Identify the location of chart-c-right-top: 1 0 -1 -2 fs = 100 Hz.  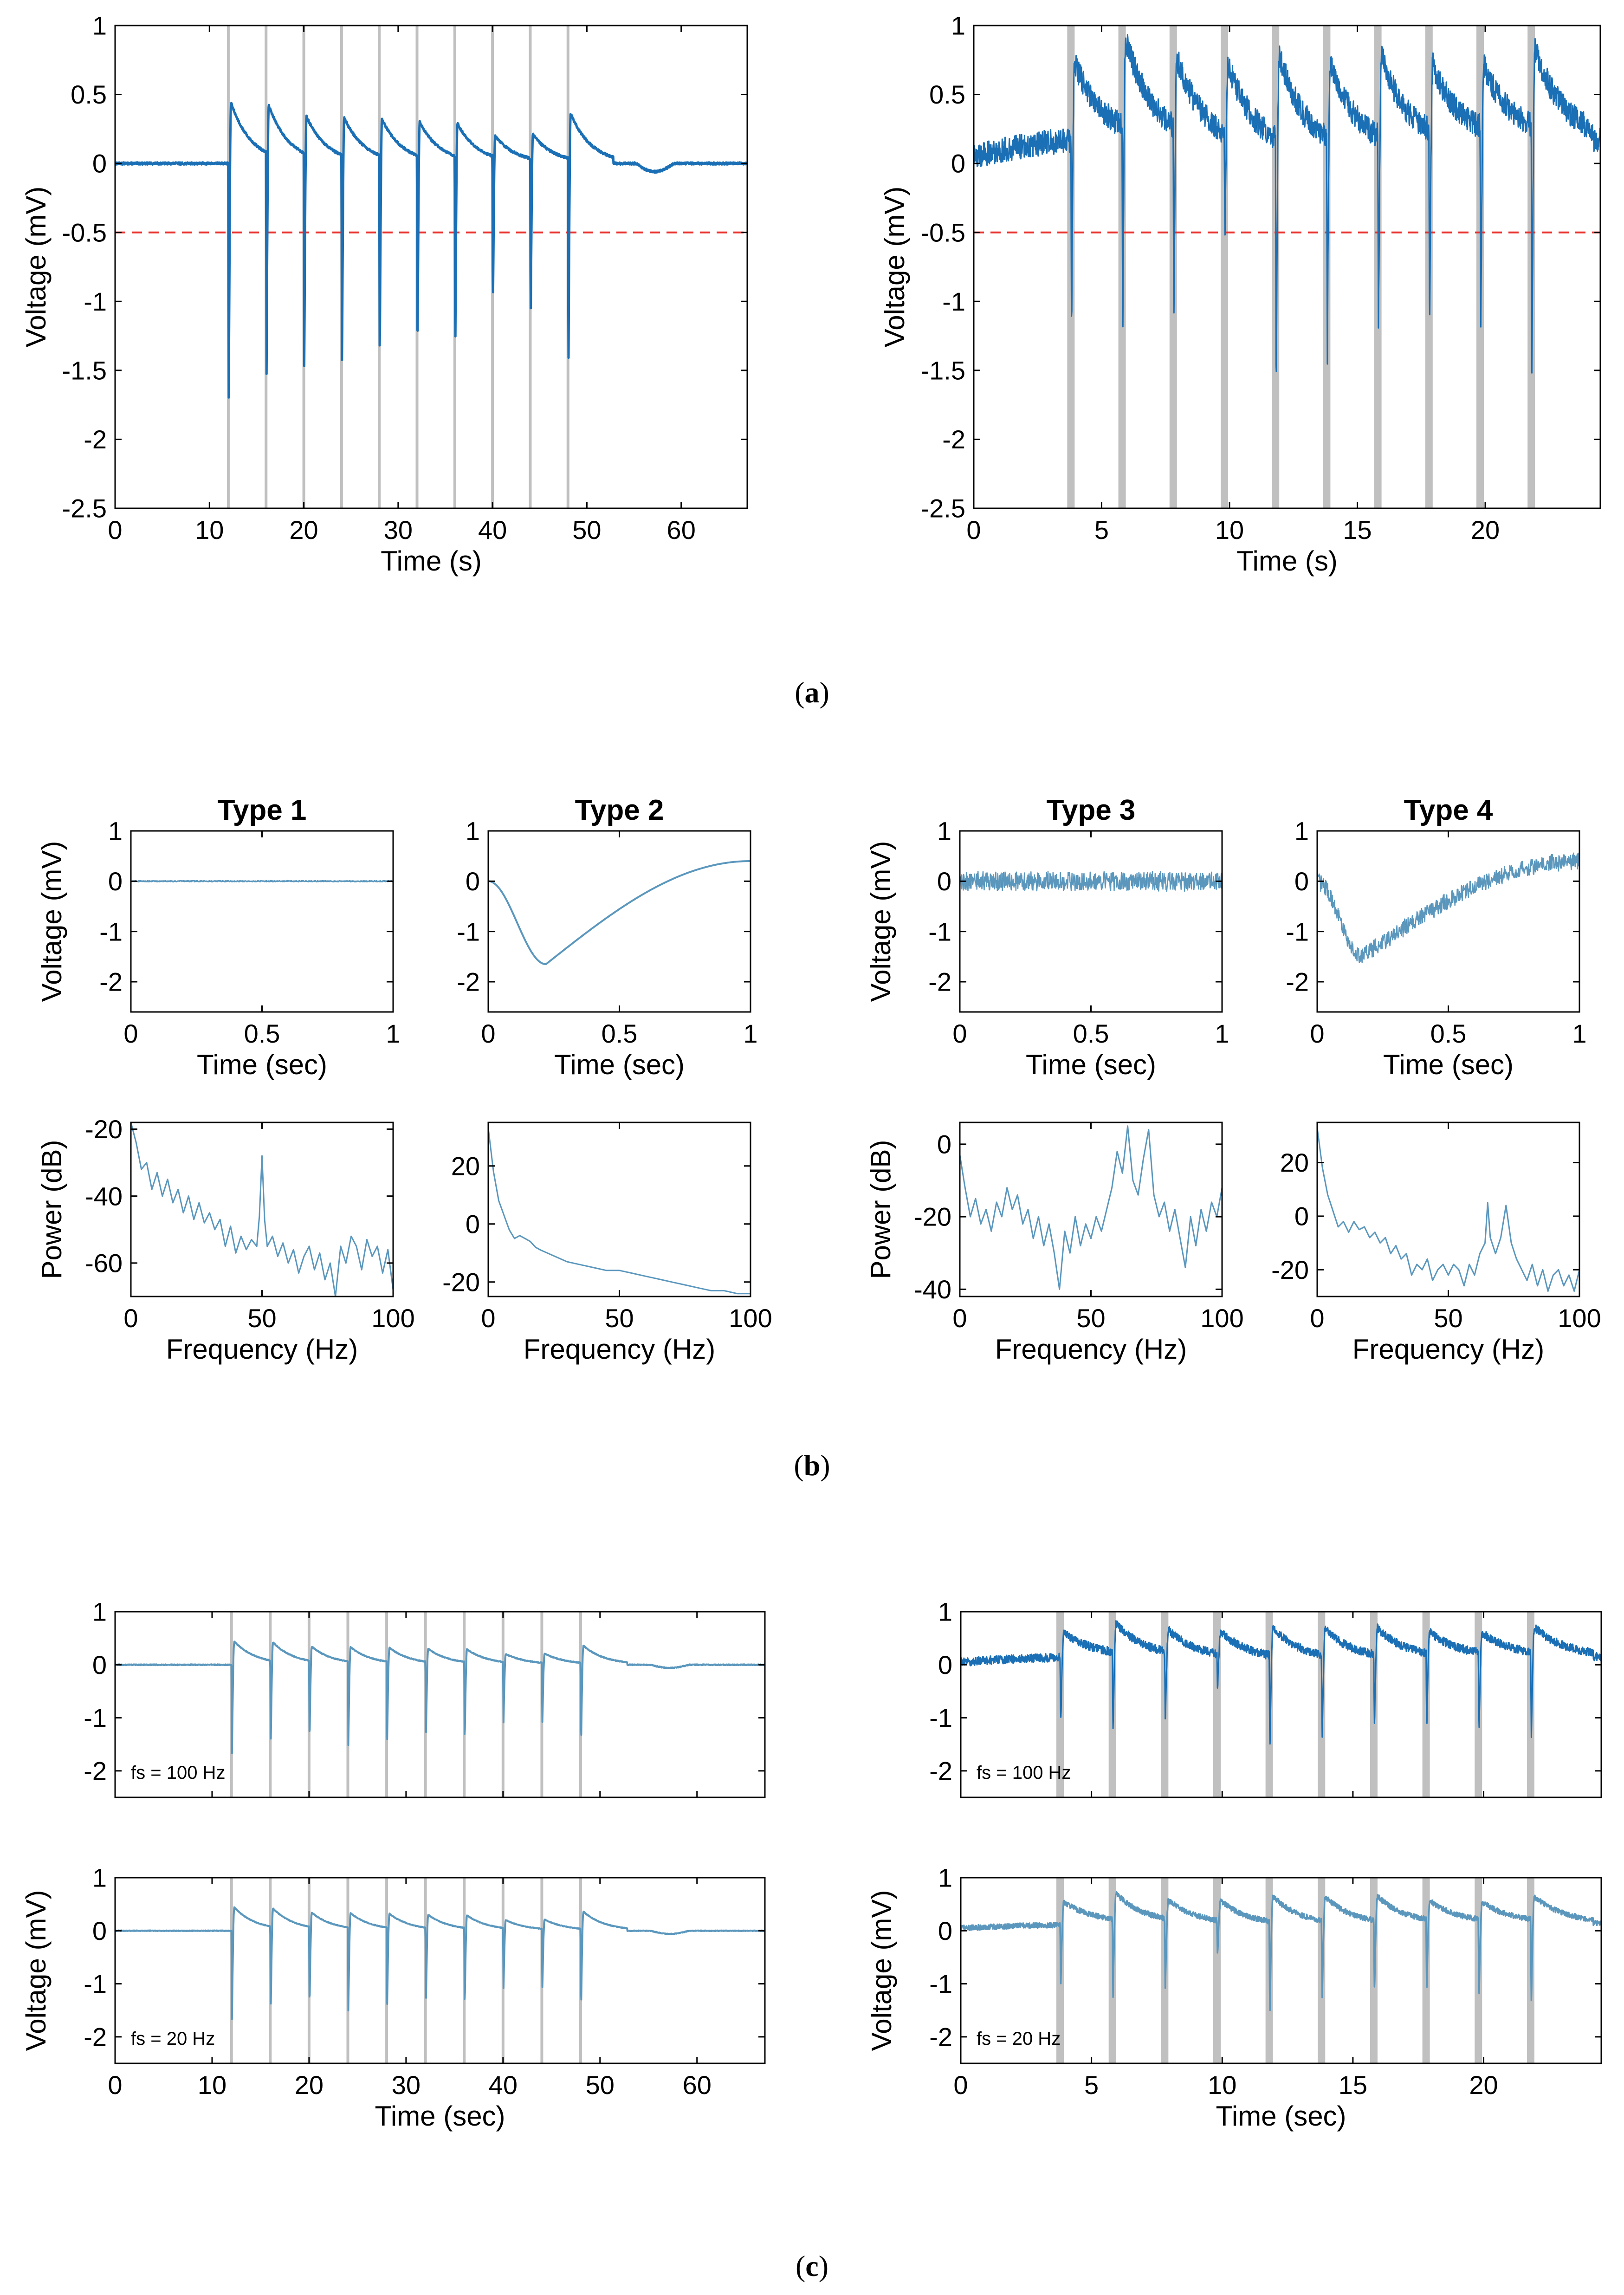
(1266, 1697).